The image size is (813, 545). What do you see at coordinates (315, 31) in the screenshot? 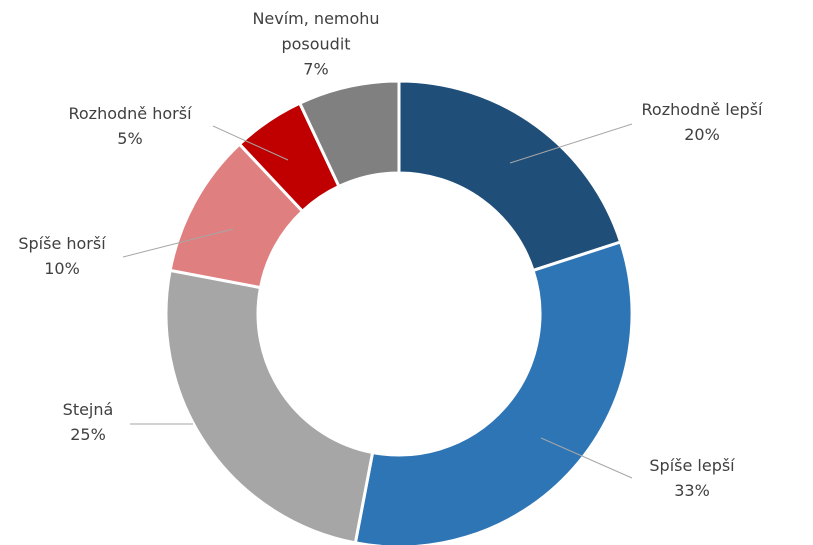
I see `slice-label: Nevím, nemohu posoudit` at bounding box center [315, 31].